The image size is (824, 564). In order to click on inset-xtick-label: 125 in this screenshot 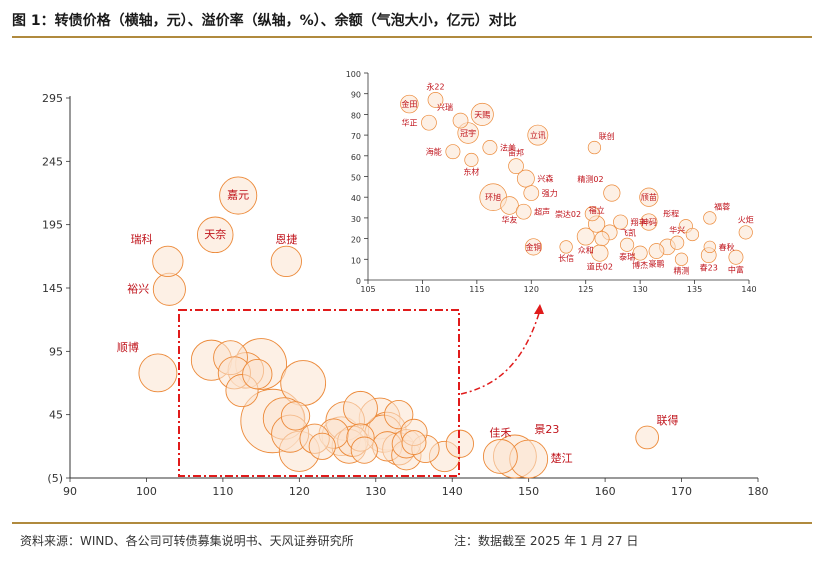, I will do `click(585, 289)`.